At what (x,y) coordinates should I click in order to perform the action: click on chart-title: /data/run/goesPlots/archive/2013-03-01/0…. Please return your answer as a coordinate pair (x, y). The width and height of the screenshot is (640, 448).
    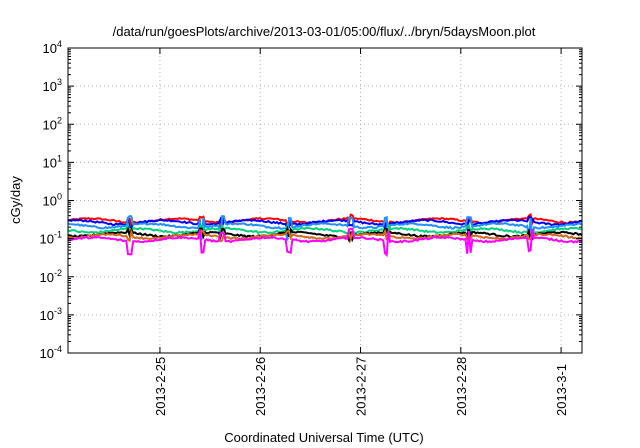
    Looking at the image, I should click on (324, 31).